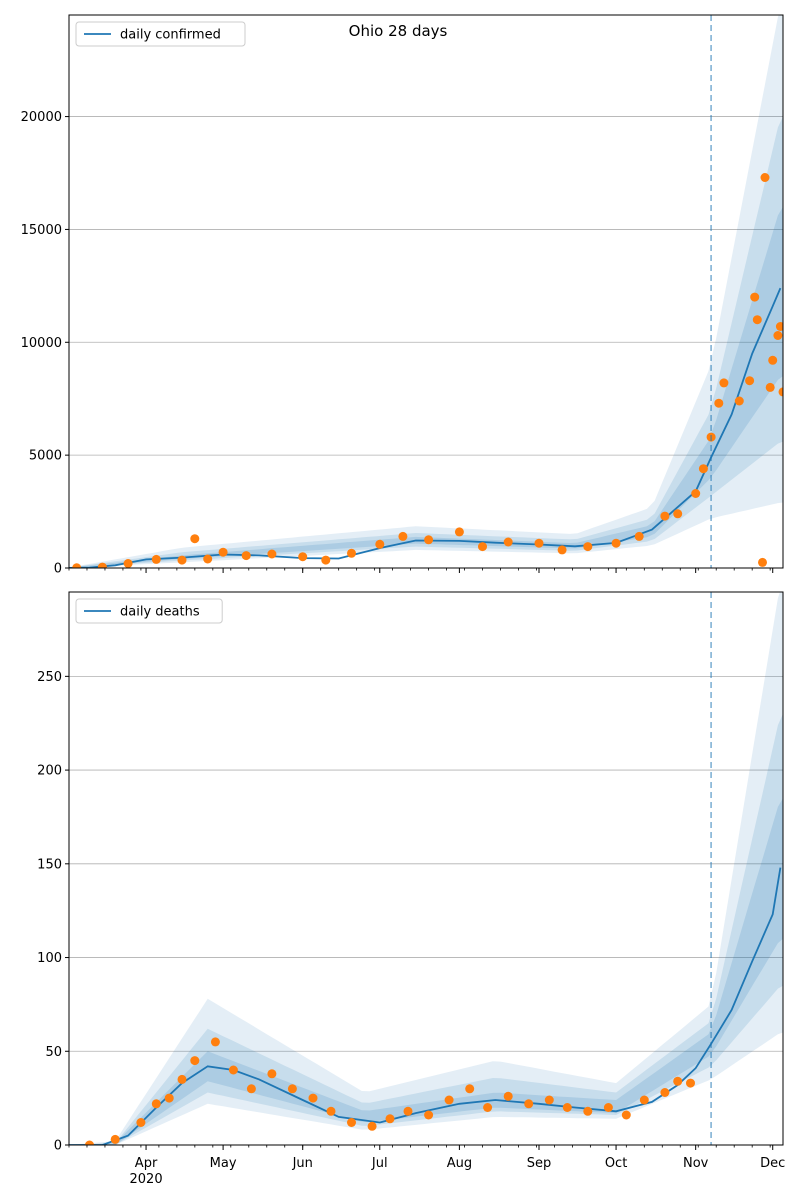 This screenshot has width=800, height=1200. I want to click on x-tick-label: Jun, so click(302, 1163).